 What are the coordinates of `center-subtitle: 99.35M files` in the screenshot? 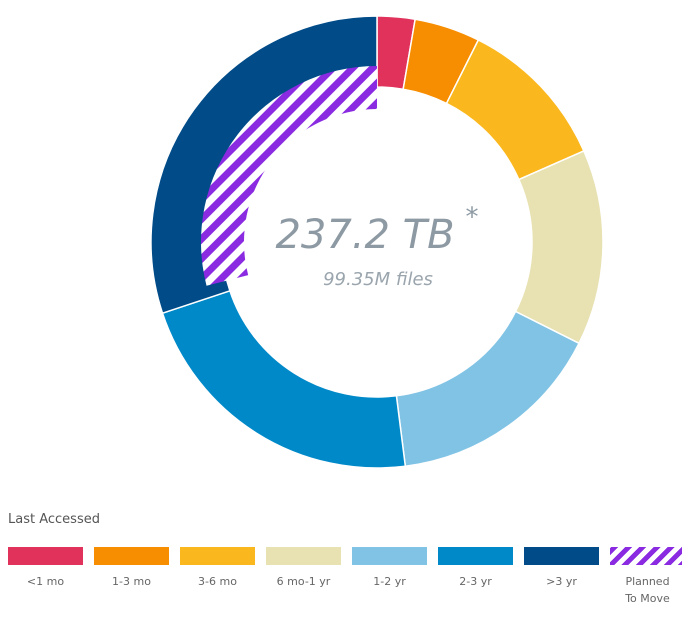 It's located at (378, 279).